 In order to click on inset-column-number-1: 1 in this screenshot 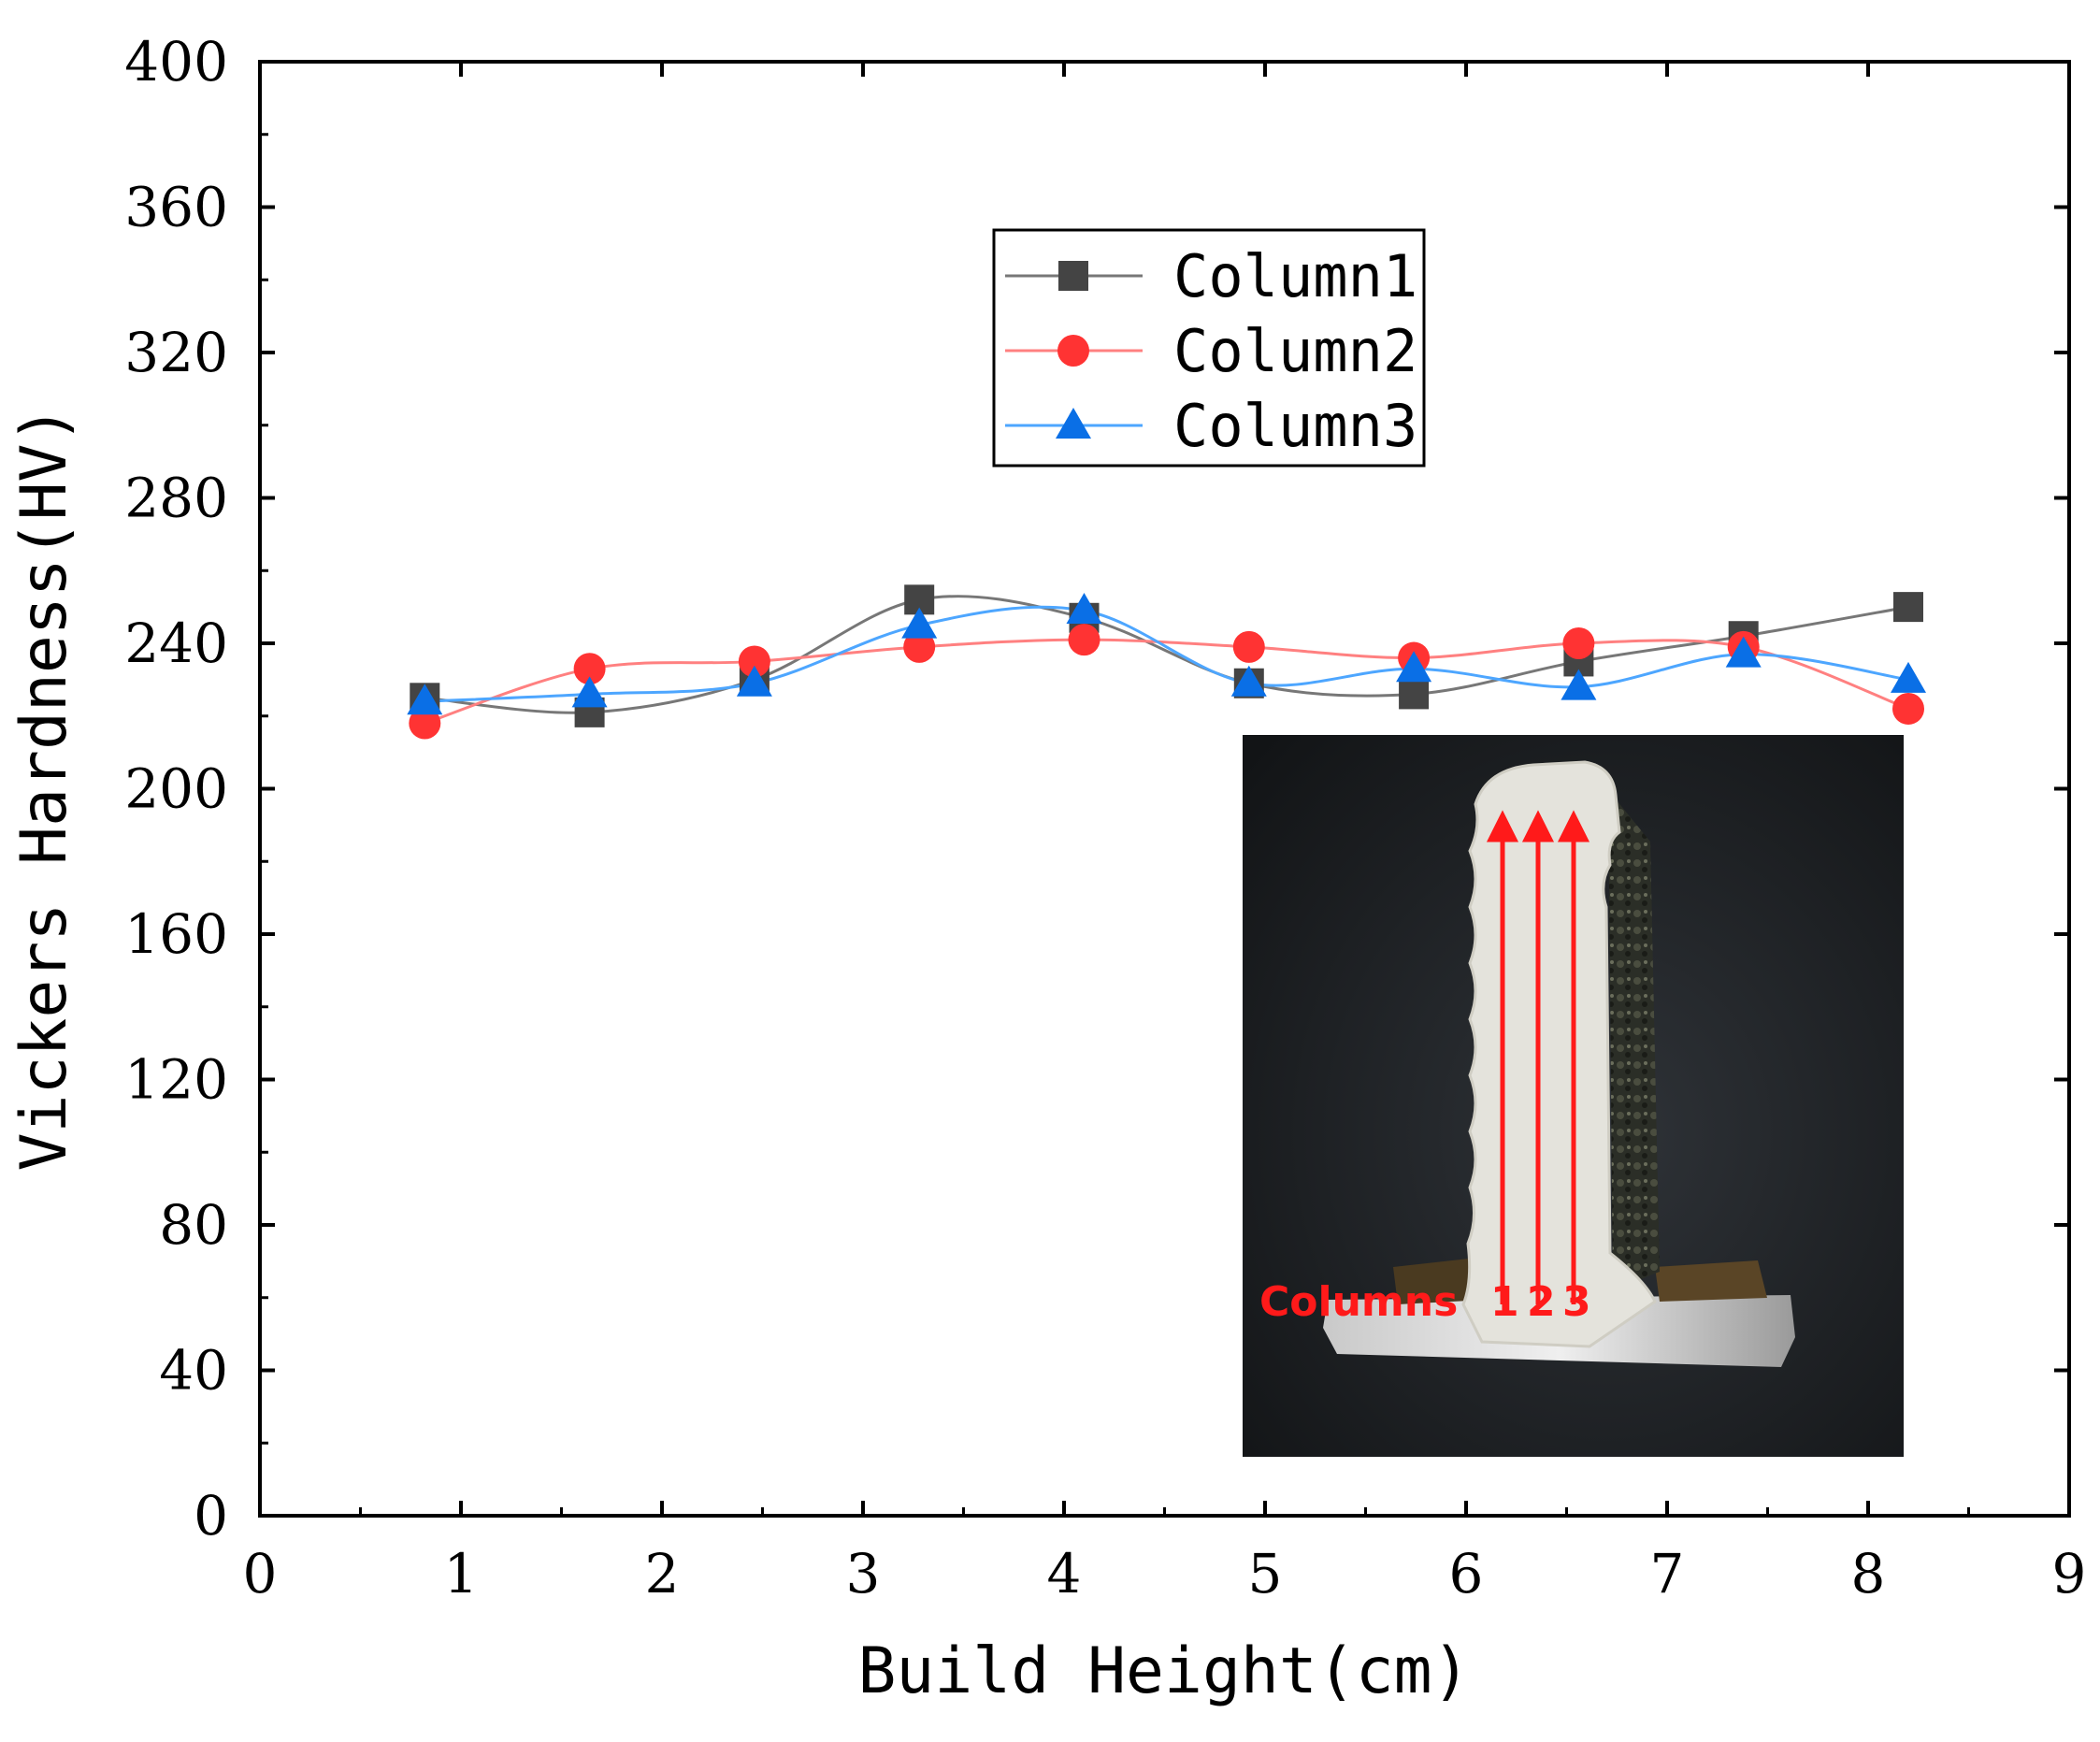, I will do `click(1504, 1302)`.